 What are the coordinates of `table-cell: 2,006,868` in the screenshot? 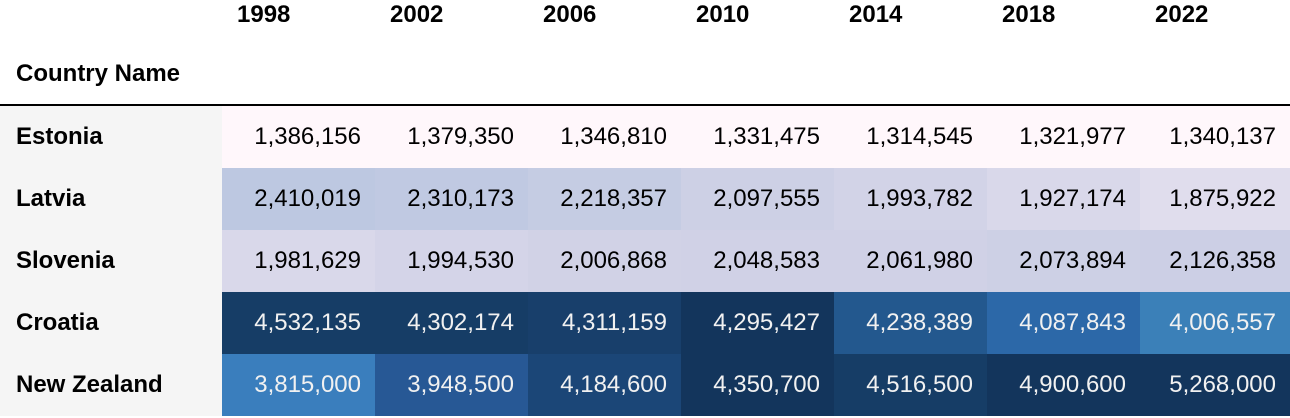 It's located at (604, 261).